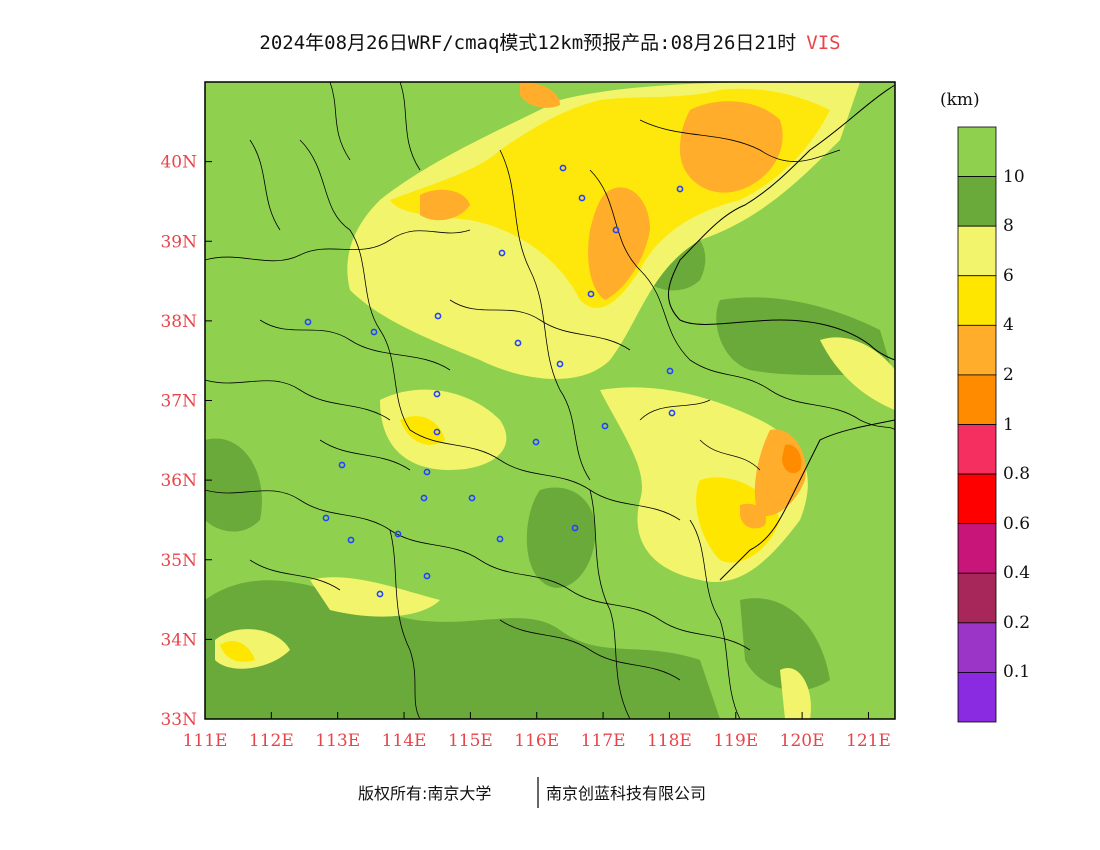 The width and height of the screenshot is (1100, 850). What do you see at coordinates (960, 100) in the screenshot?
I see `legend-unit: (km)` at bounding box center [960, 100].